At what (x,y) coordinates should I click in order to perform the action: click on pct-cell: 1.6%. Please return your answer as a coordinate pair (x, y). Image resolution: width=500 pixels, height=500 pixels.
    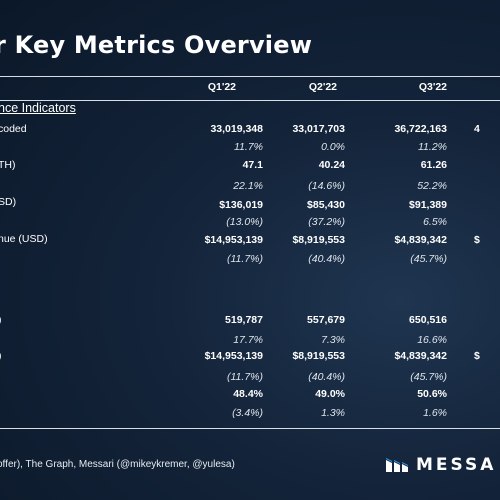
    Looking at the image, I should click on (435, 413).